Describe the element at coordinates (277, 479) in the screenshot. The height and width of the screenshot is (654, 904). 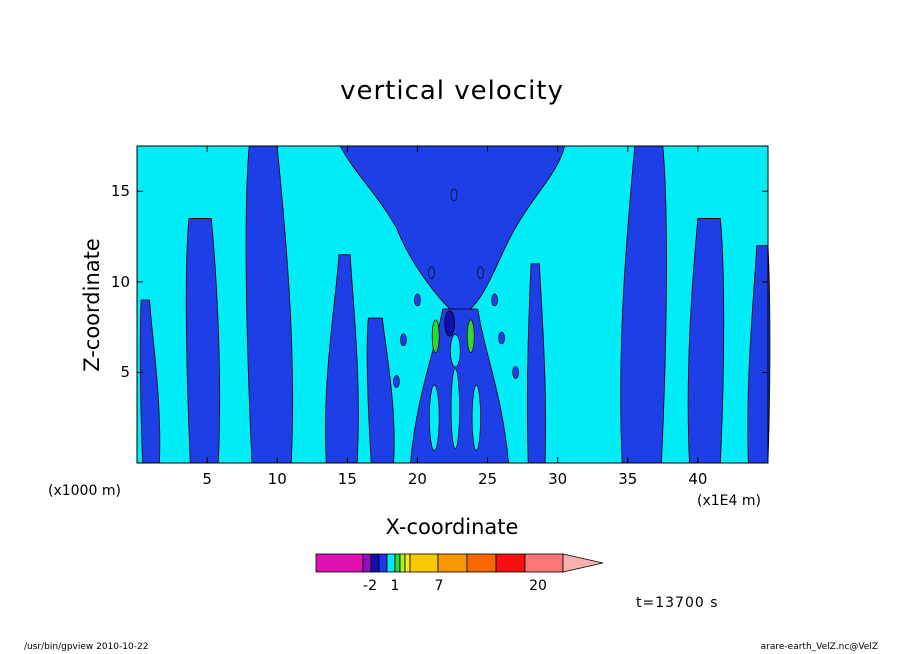
I see `x-tick-label: 10` at that location.